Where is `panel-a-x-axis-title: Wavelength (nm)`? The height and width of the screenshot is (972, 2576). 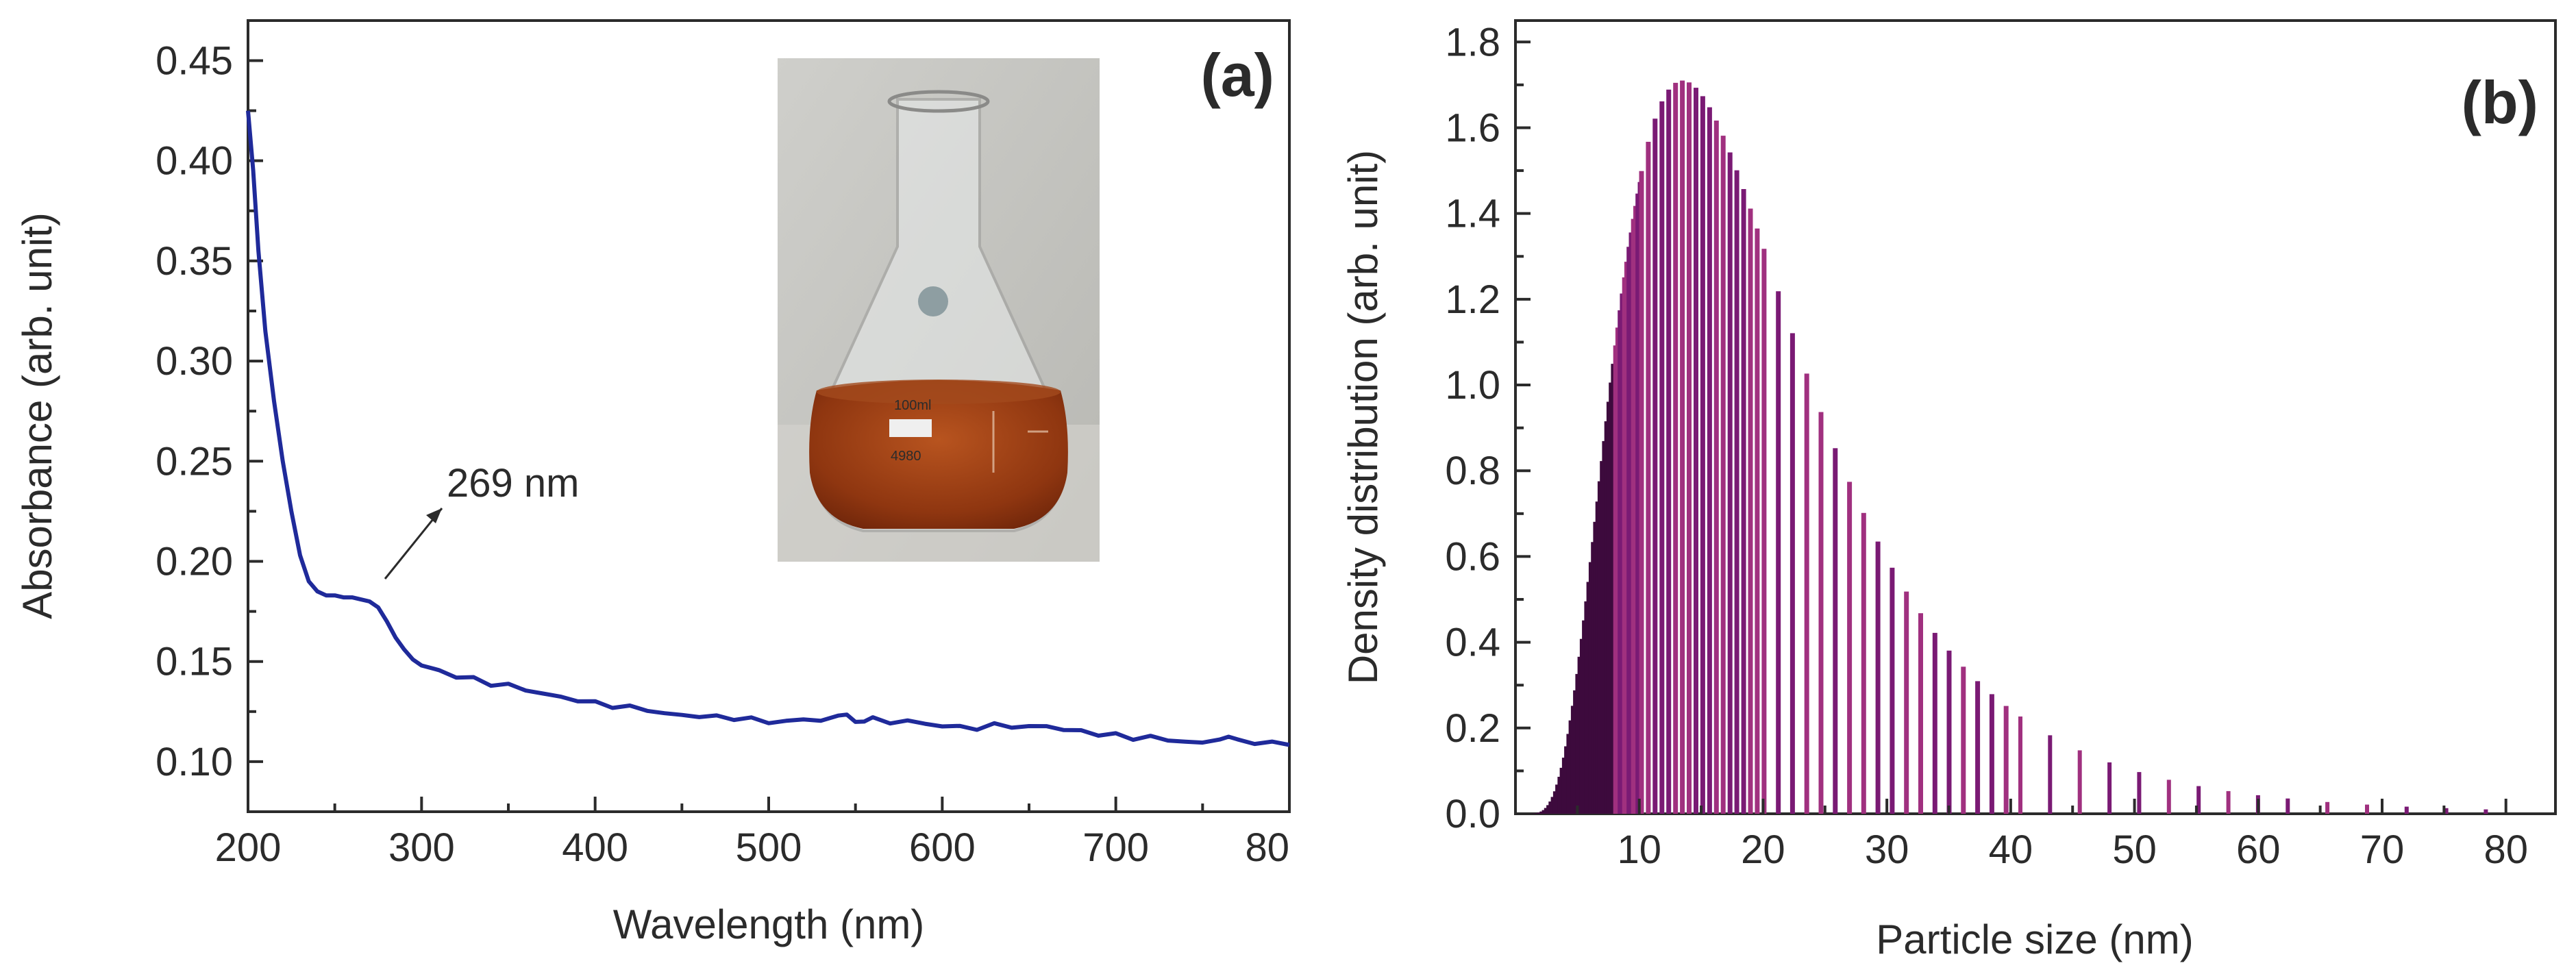 panel-a-x-axis-title: Wavelength (nm) is located at coordinates (769, 924).